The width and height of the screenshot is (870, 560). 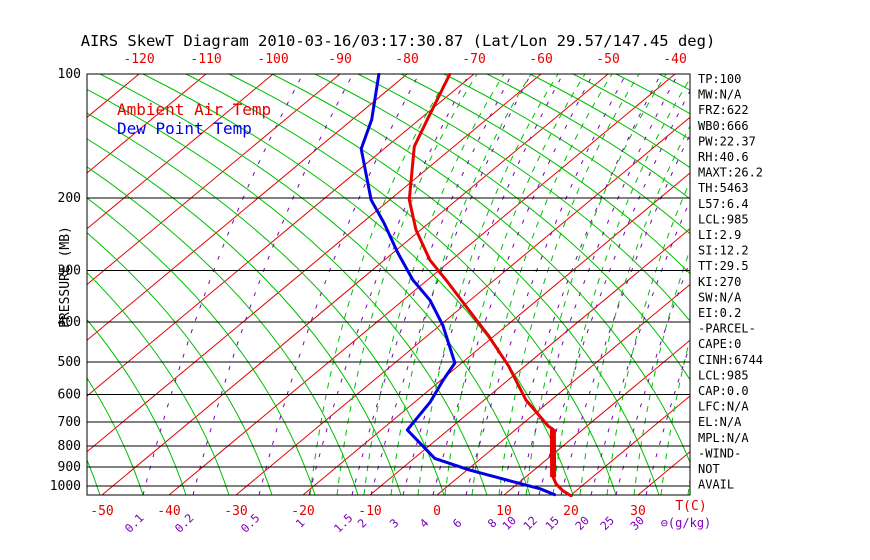 I want to click on mixing-ratio-tick-label: 12, so click(x=530, y=523).